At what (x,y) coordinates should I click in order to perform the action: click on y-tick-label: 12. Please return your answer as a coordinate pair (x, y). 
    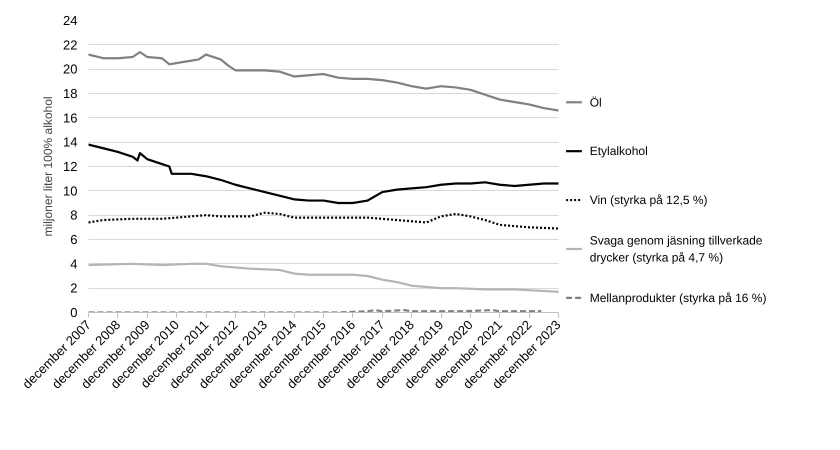
    Looking at the image, I should click on (70, 166).